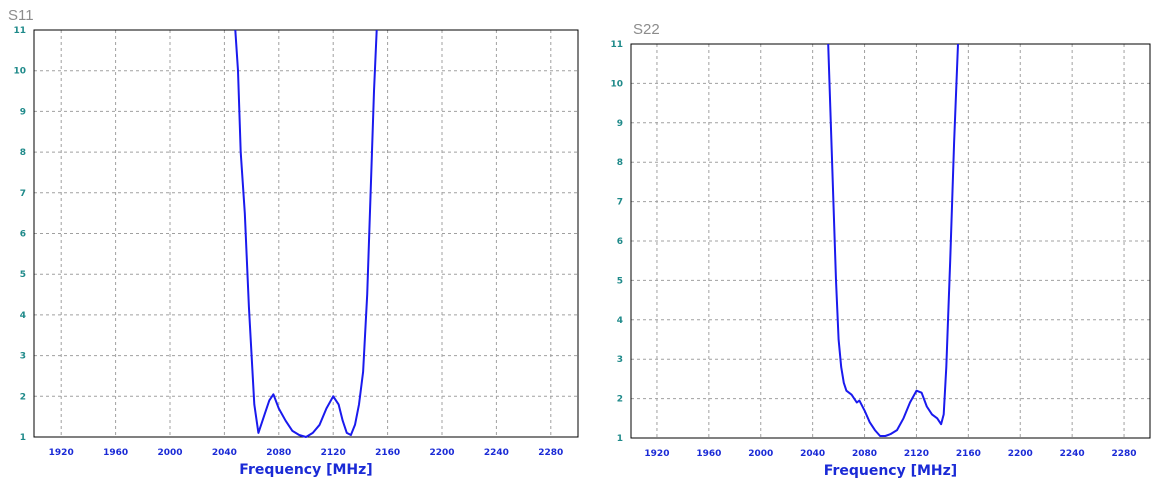  I want to click on chart-title-s11: S11, so click(21, 15).